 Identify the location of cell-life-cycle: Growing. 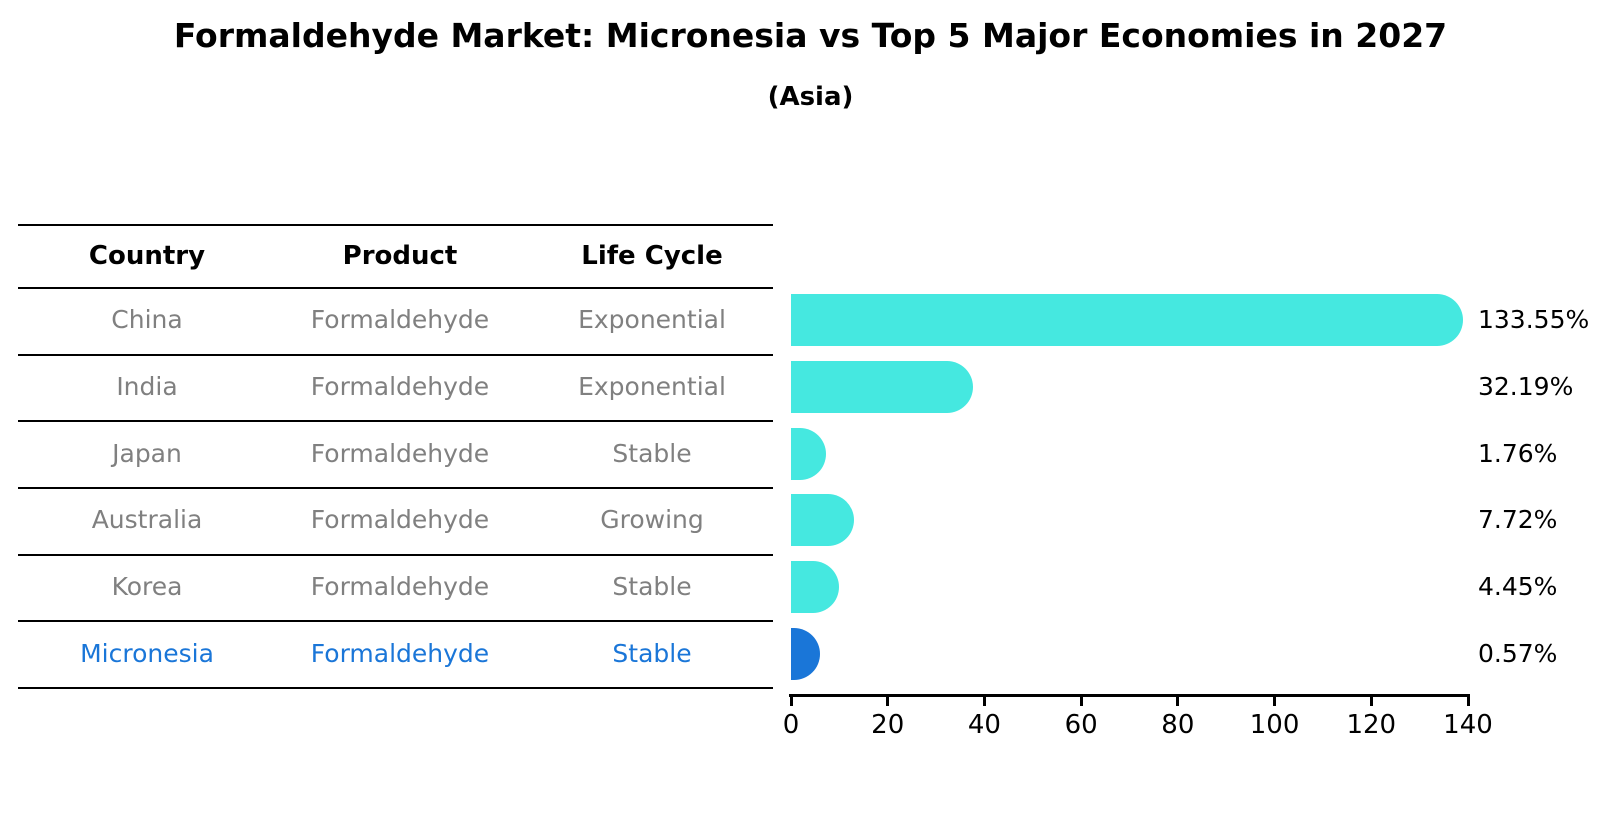
(652, 520).